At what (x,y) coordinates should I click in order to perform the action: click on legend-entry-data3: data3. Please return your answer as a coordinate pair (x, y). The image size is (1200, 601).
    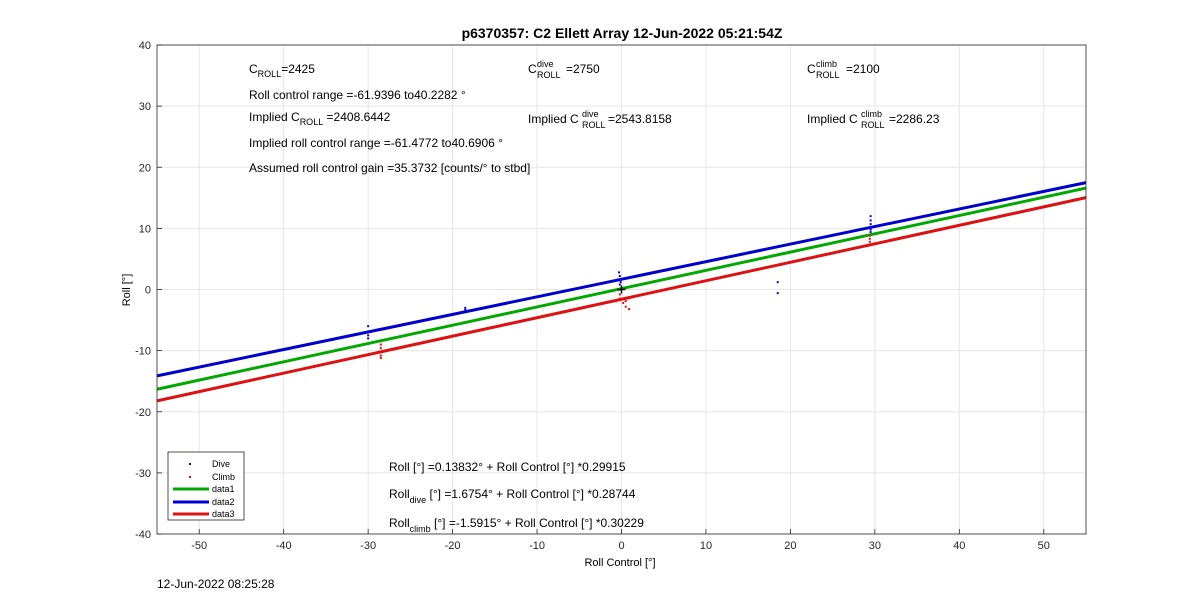
    Looking at the image, I should click on (204, 514).